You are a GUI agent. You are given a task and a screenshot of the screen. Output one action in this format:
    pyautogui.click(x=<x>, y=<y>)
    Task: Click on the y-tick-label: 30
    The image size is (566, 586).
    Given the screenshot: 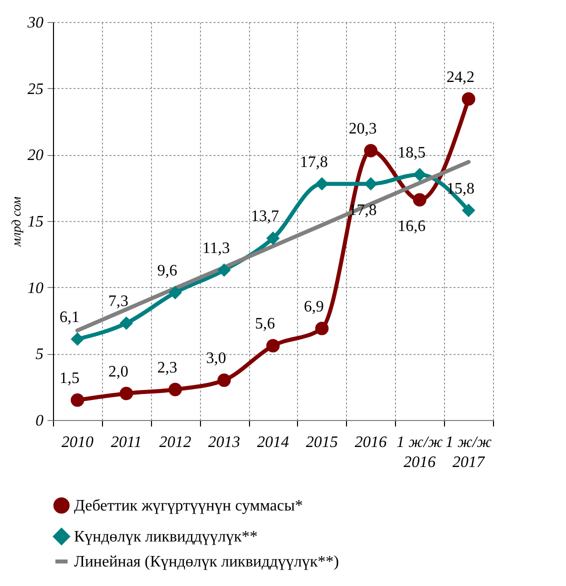 What is the action you would take?
    pyautogui.click(x=35, y=23)
    